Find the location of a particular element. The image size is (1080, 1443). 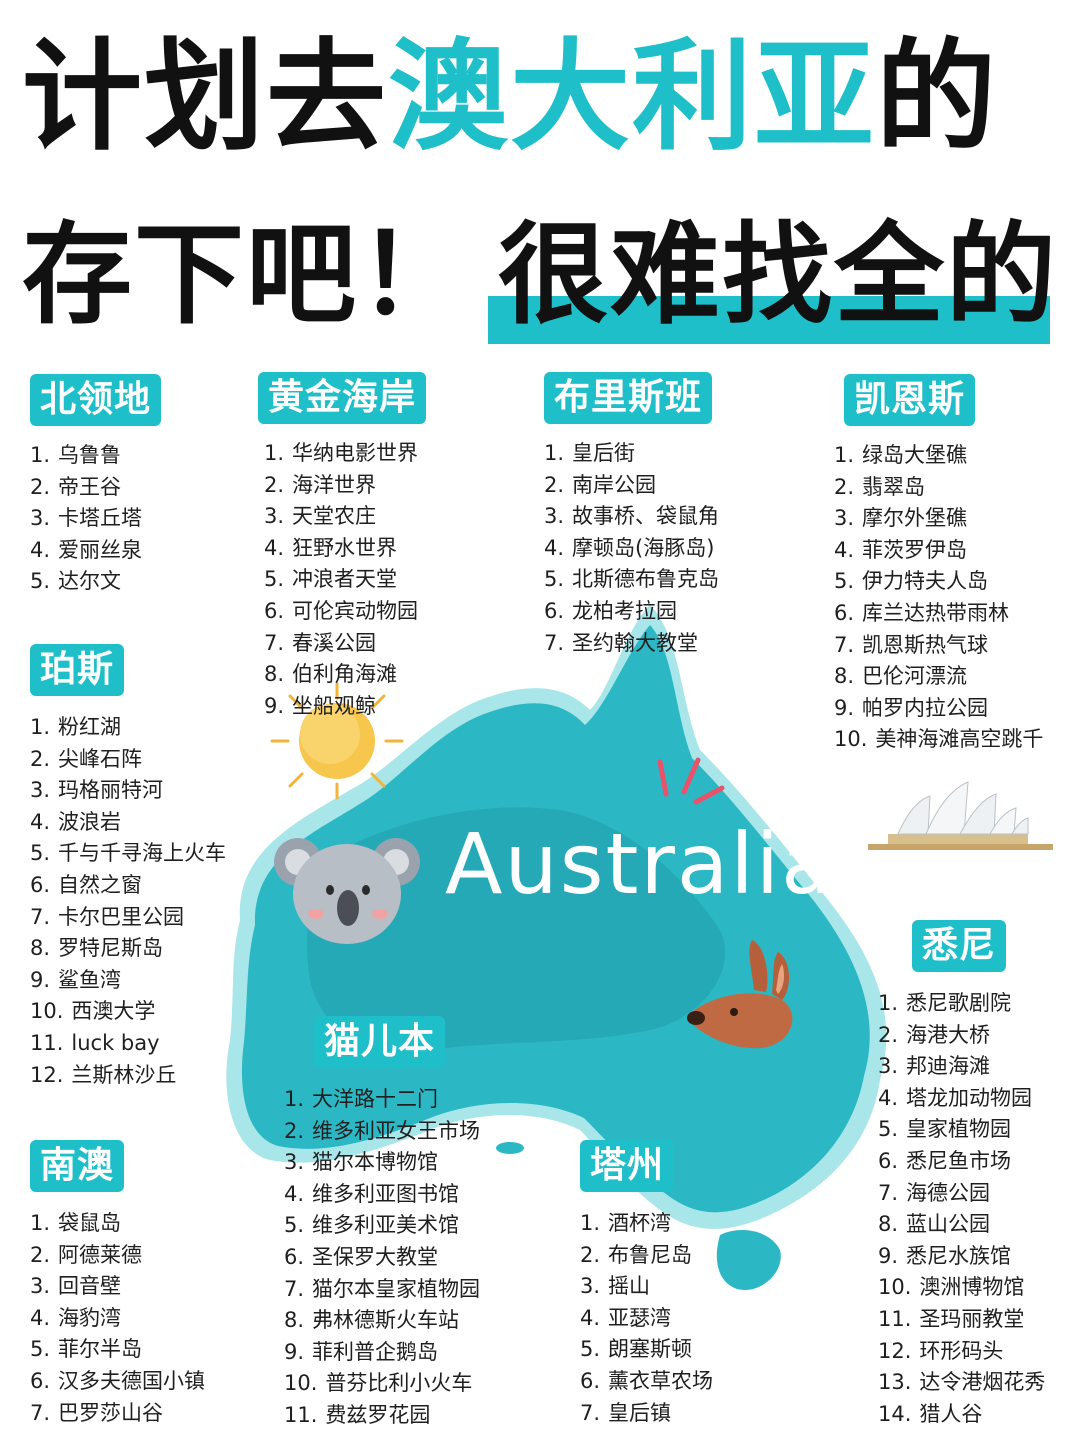

attraction-item: 6. 库兰达热带雨林 is located at coordinates (938, 614).